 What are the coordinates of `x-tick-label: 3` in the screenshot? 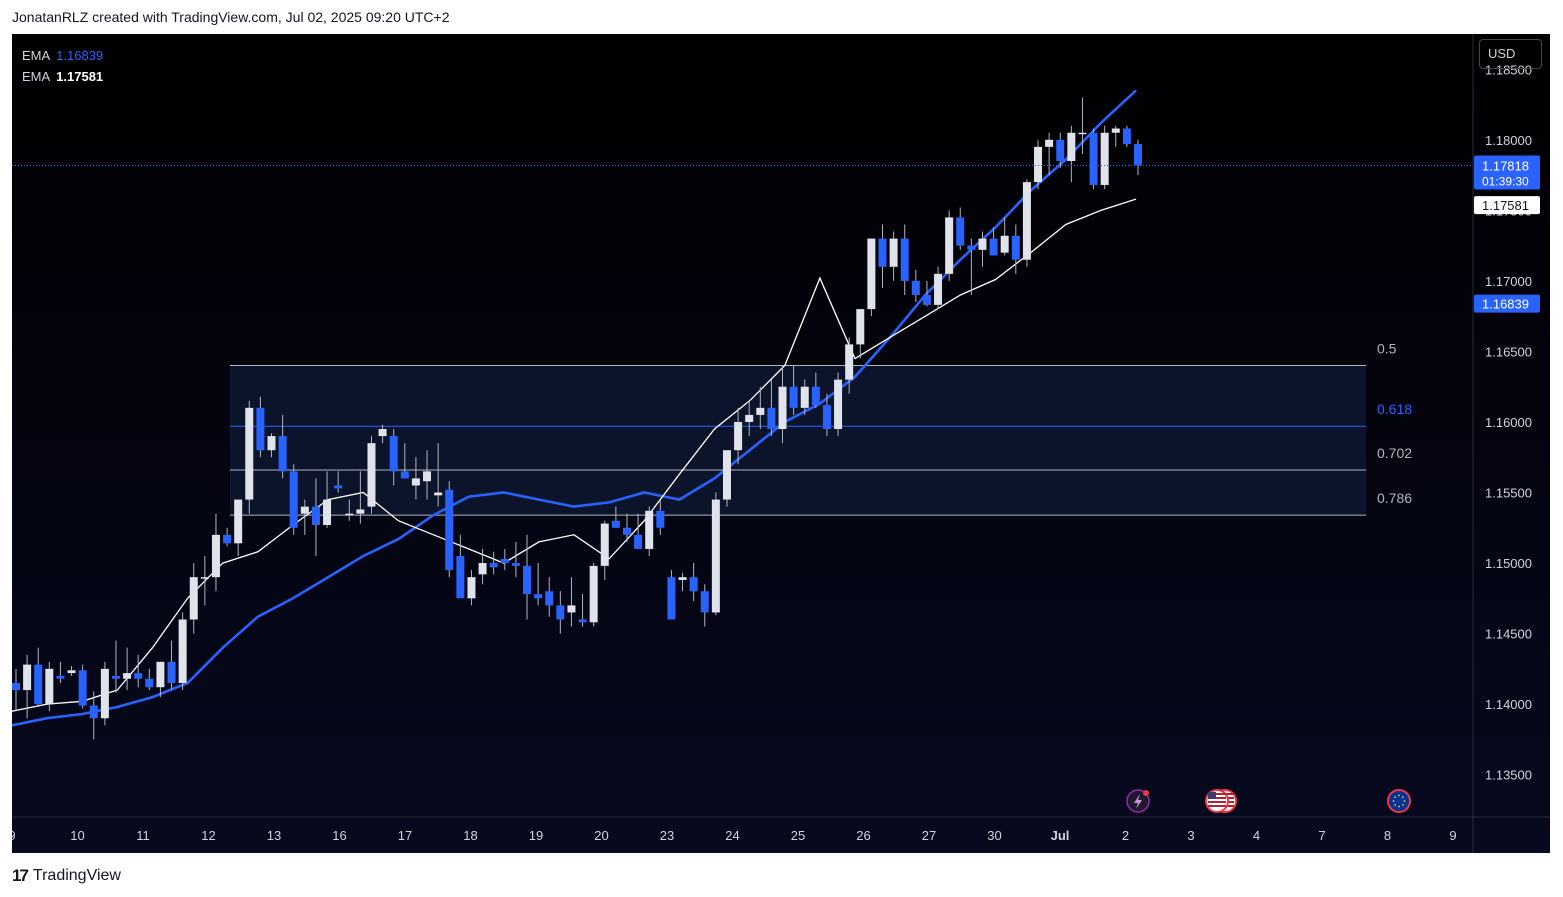 It's located at (1190, 835).